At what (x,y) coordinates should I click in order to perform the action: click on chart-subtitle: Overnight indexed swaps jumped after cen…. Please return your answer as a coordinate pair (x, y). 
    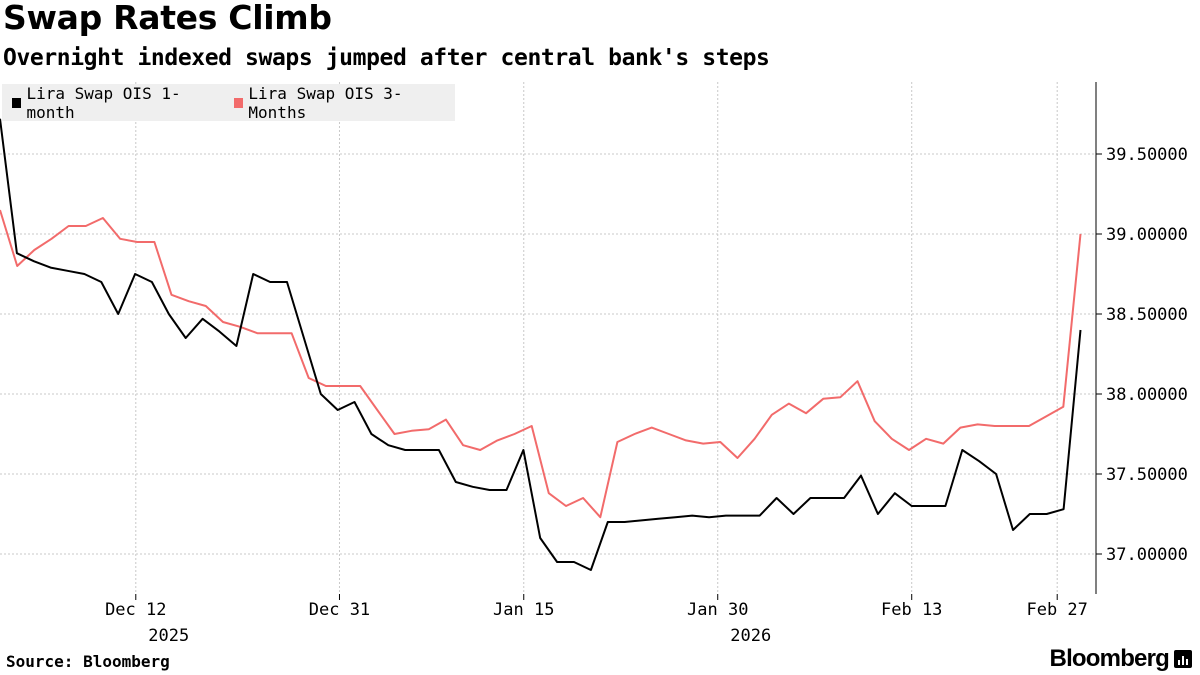
    Looking at the image, I should click on (386, 58).